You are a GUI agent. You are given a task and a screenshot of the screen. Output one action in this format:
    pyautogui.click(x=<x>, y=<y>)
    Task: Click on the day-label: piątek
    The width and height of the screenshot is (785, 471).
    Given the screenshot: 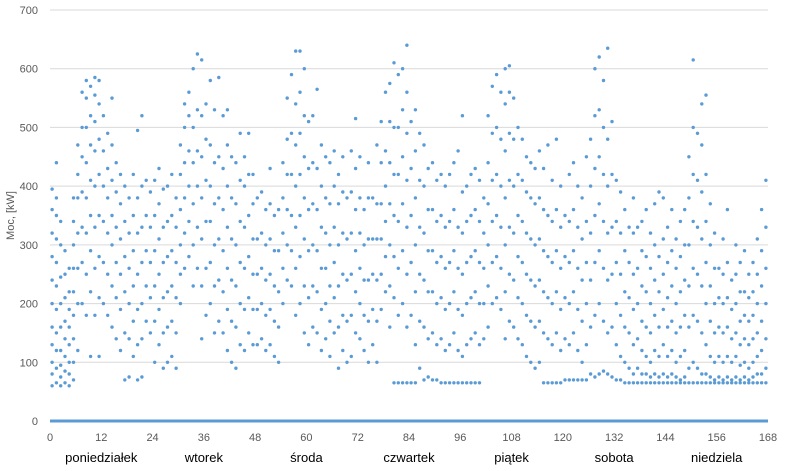 What is the action you would take?
    pyautogui.click(x=511, y=457)
    